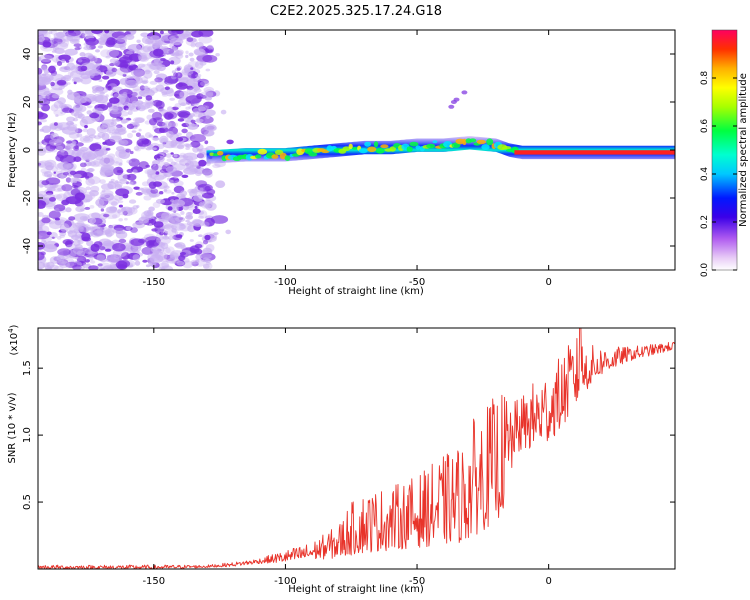 The width and height of the screenshot is (750, 600). What do you see at coordinates (27, 368) in the screenshot?
I see `y-tick-label: 1.5` at bounding box center [27, 368].